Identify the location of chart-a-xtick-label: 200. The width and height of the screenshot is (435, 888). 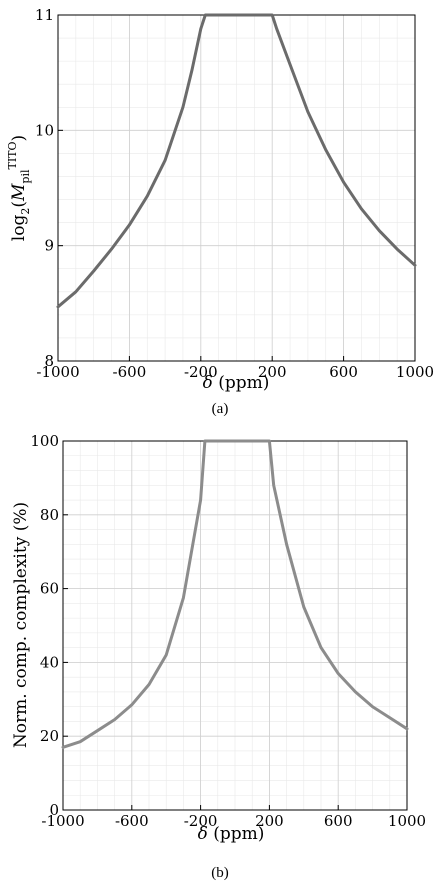
(272, 372).